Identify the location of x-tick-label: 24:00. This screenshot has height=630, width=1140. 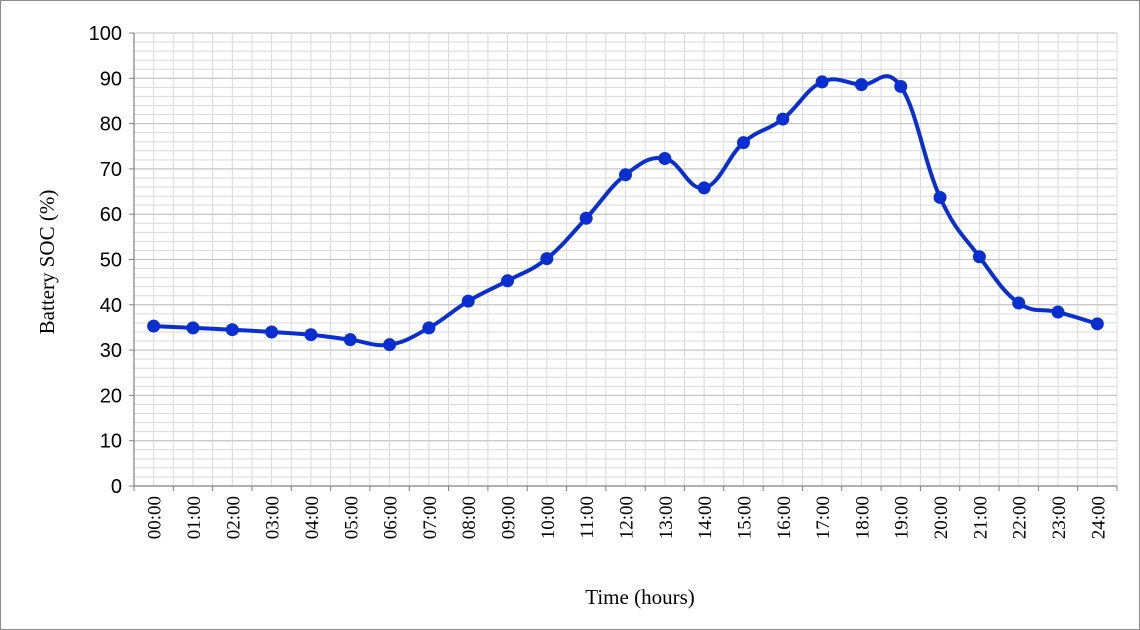
(1098, 517).